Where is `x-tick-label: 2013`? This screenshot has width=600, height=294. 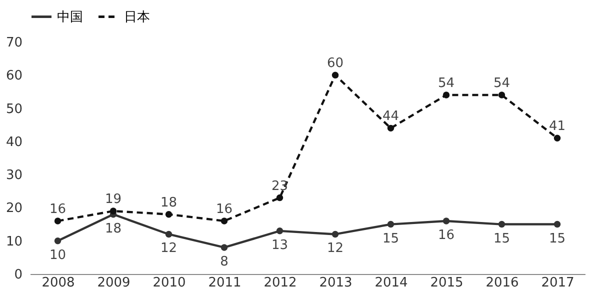 x-tick-label: 2013 is located at coordinates (335, 283).